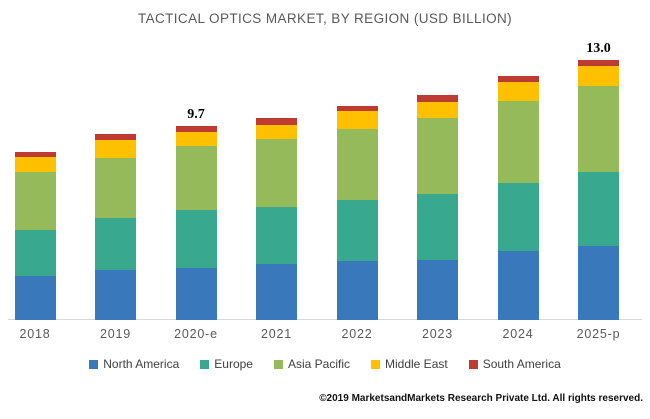 This screenshot has height=419, width=650. What do you see at coordinates (437, 334) in the screenshot?
I see `x-axis-label-2023: 2023` at bounding box center [437, 334].